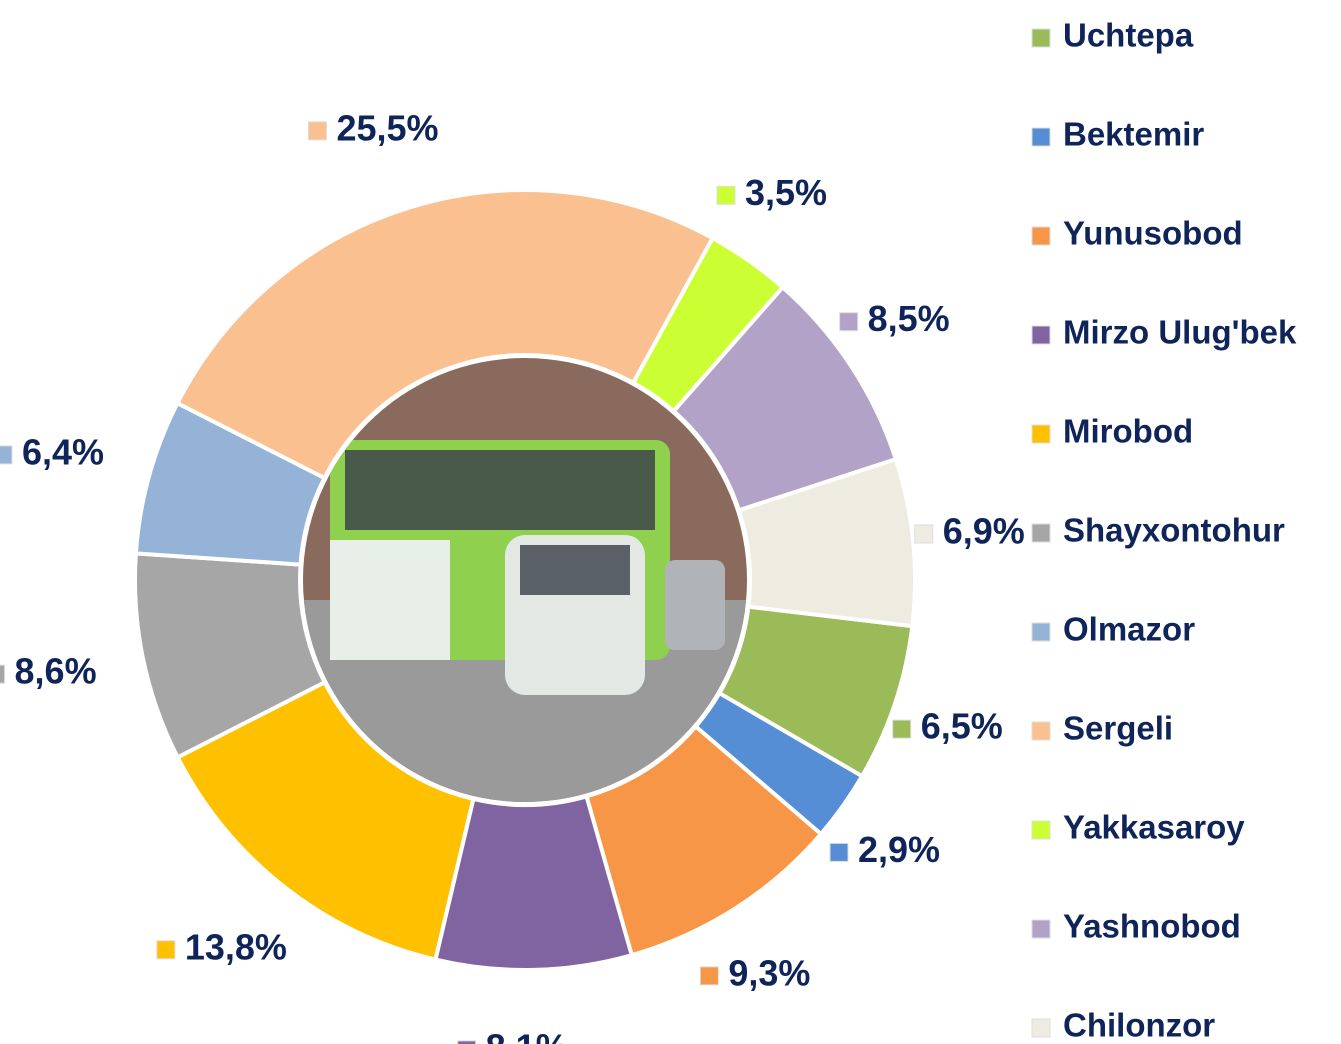  Describe the element at coordinates (63, 451) in the screenshot. I see `data-label: 6,4%` at that location.